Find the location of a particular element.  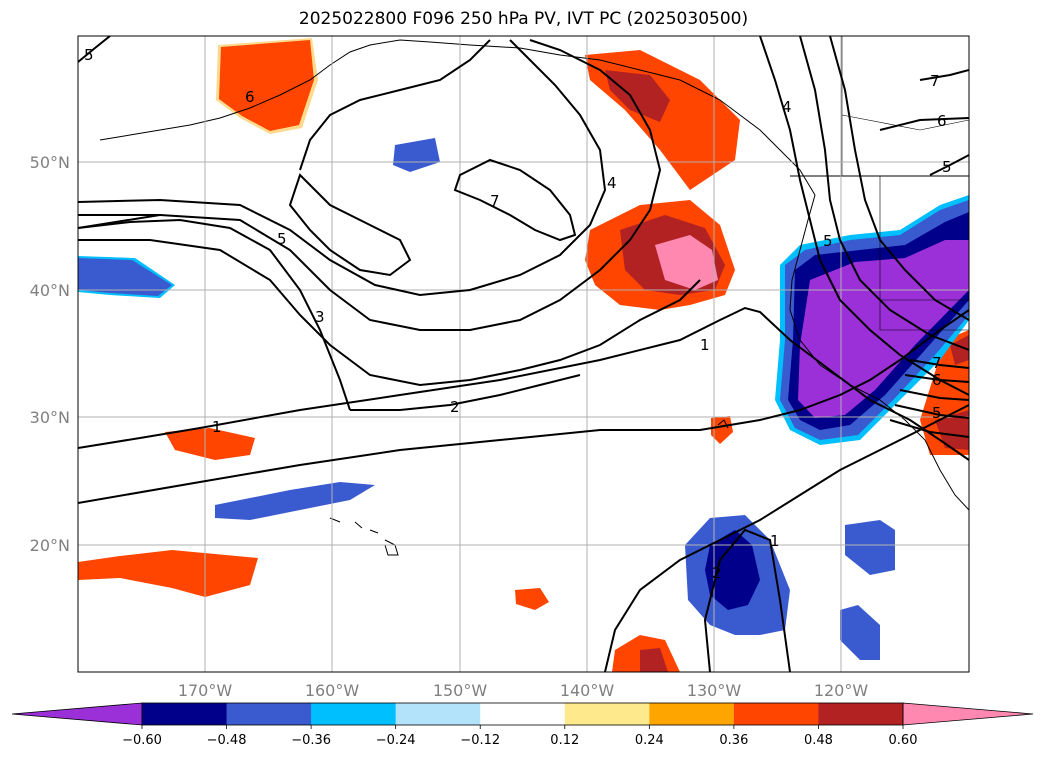

colorbar-tick-label: −0.12 is located at coordinates (480, 740).